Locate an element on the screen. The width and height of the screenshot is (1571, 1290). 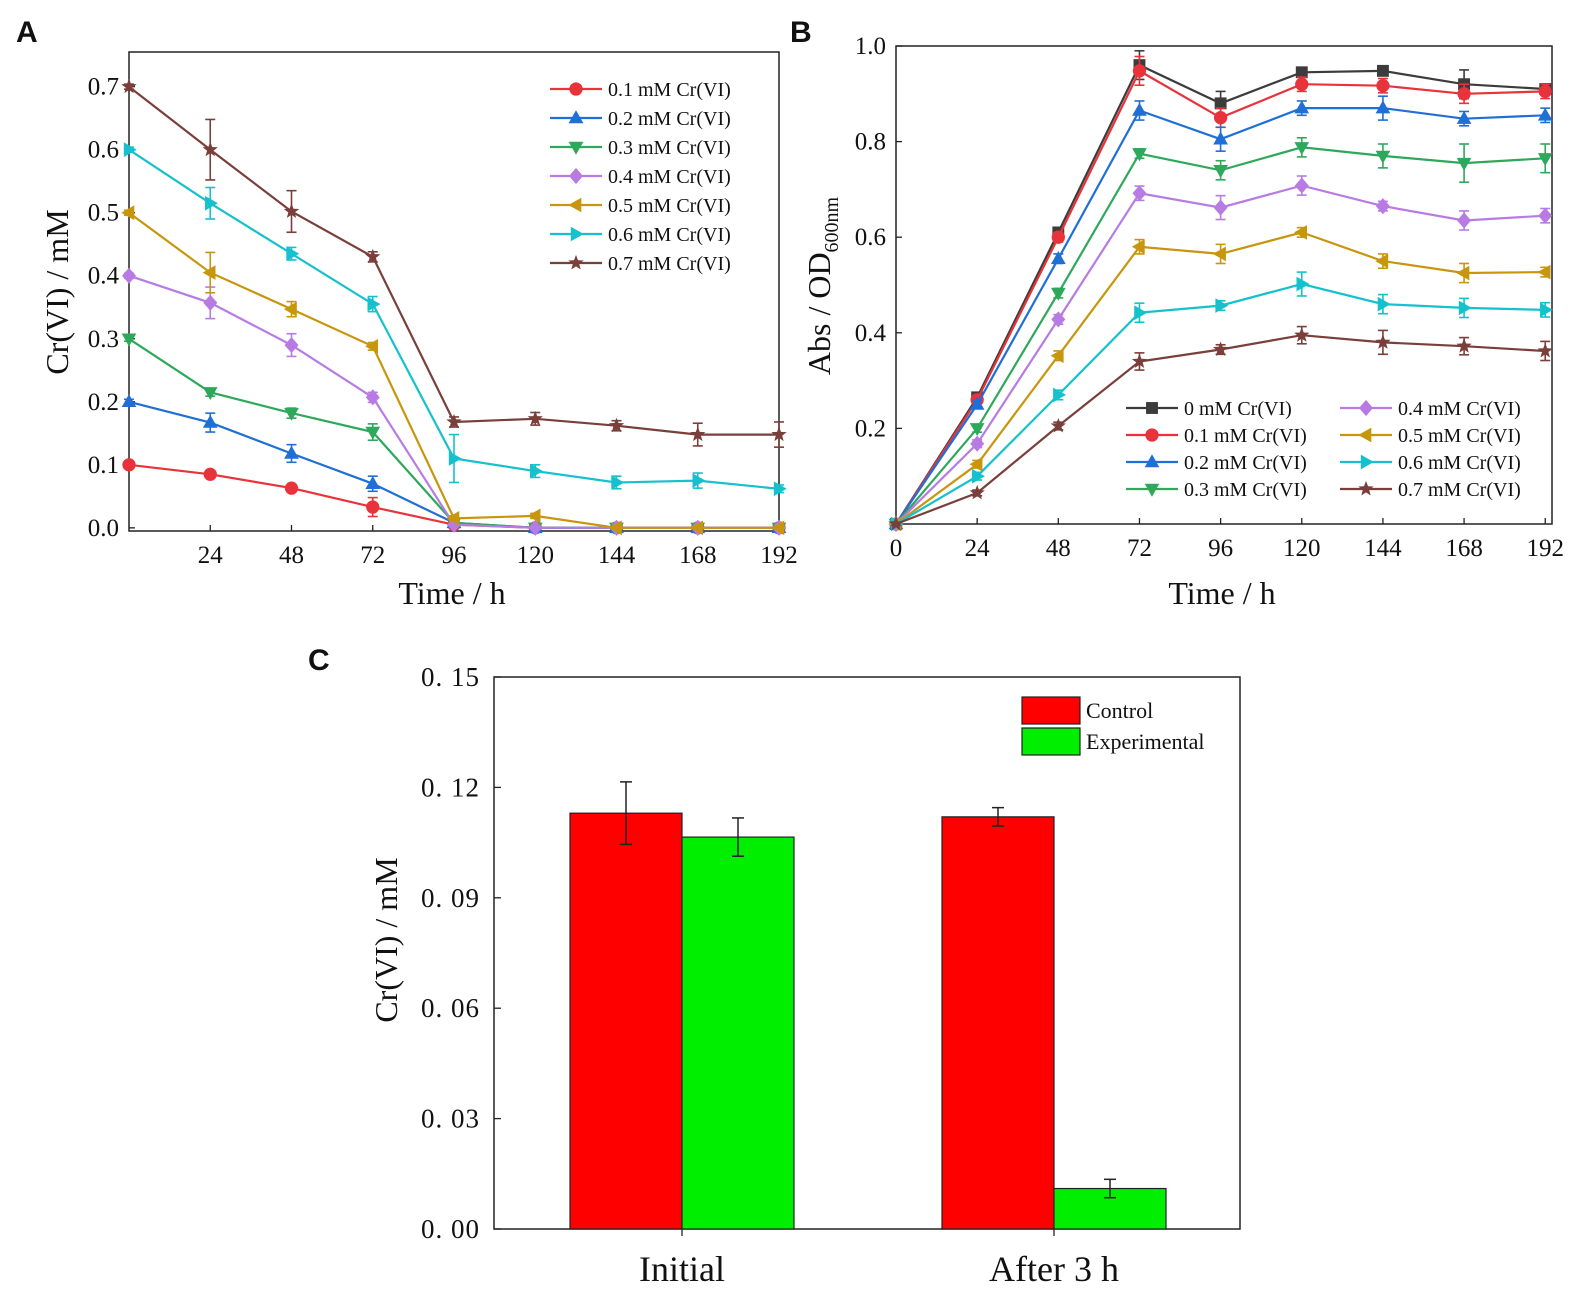
panel-b-x-axis-title: Time / h is located at coordinates (1221, 593).